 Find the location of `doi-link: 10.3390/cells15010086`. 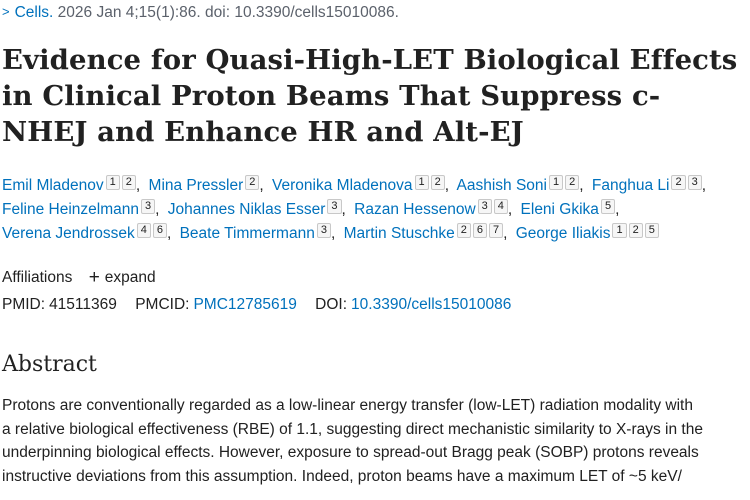

doi-link: 10.3390/cells15010086 is located at coordinates (431, 304).